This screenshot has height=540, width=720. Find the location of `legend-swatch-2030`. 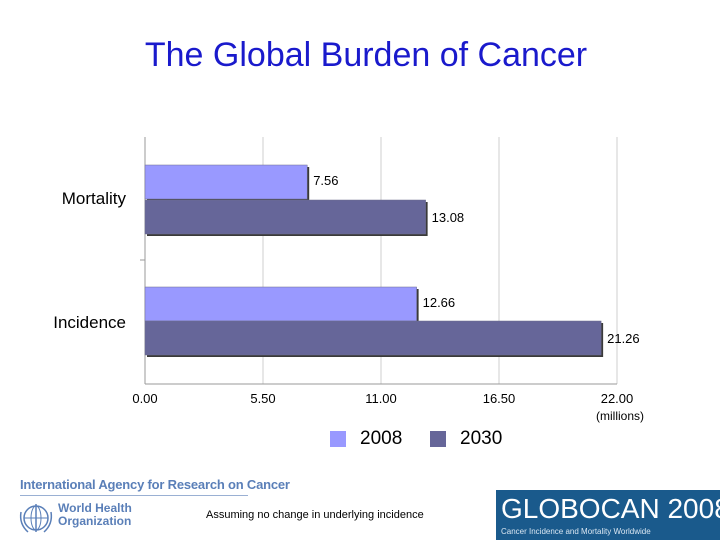

legend-swatch-2030 is located at coordinates (438, 439).